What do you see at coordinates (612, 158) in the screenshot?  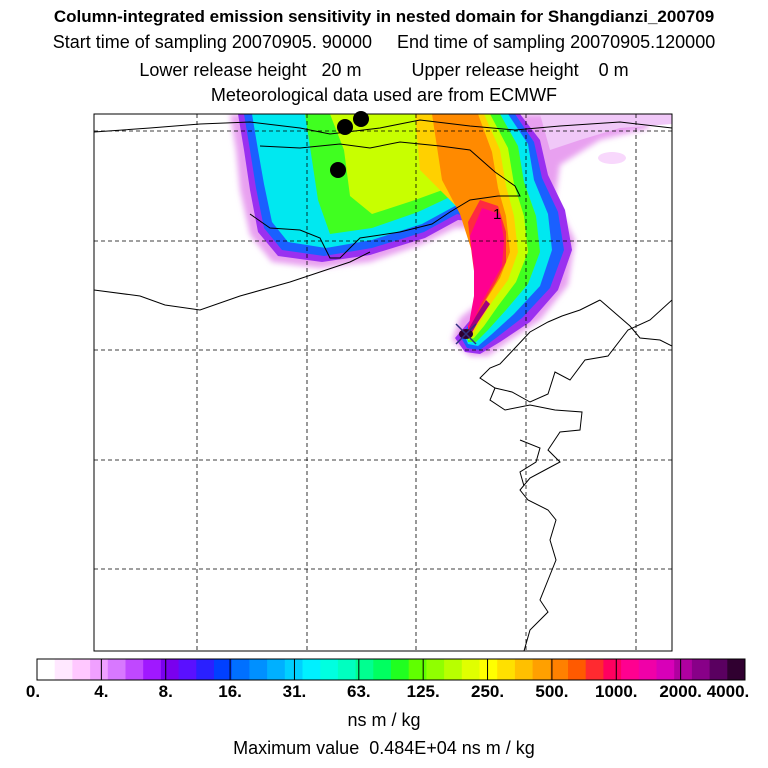 I see `plume-patch-small` at bounding box center [612, 158].